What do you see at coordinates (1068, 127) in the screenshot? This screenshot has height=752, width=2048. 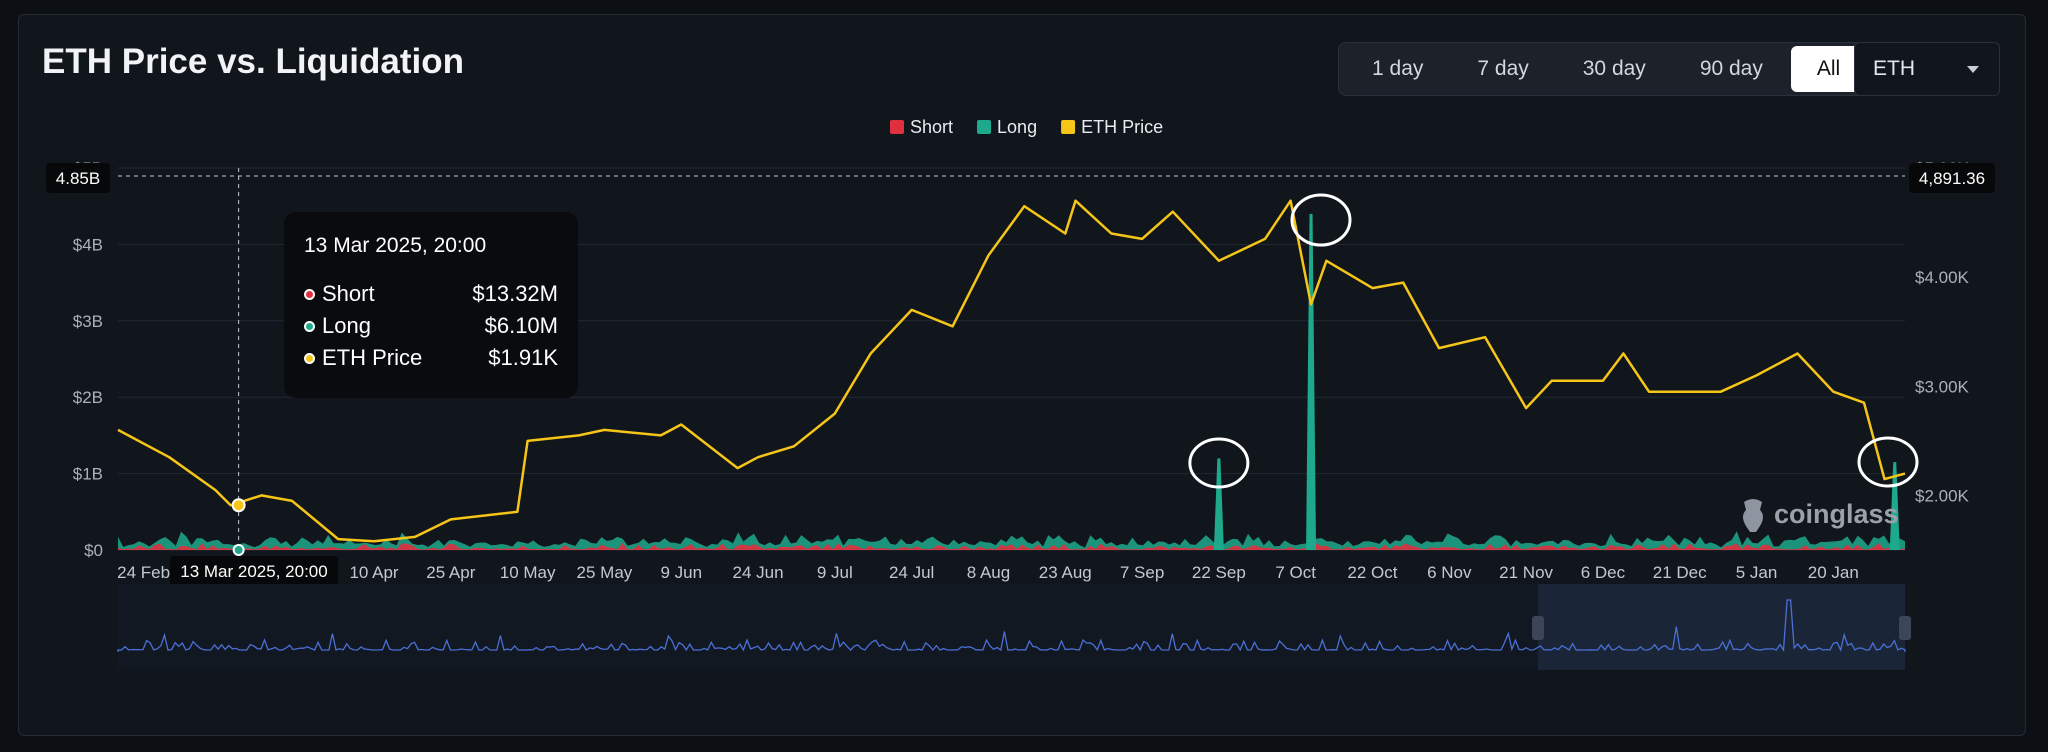 I see `legend-swatch-eth-price` at bounding box center [1068, 127].